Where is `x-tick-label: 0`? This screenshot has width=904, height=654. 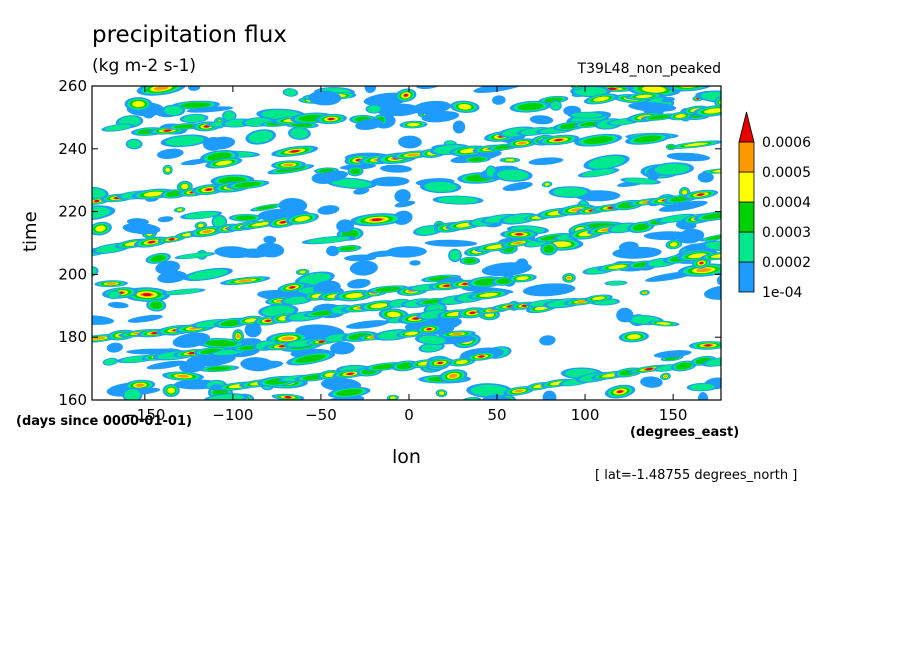
x-tick-label: 0 is located at coordinates (409, 415).